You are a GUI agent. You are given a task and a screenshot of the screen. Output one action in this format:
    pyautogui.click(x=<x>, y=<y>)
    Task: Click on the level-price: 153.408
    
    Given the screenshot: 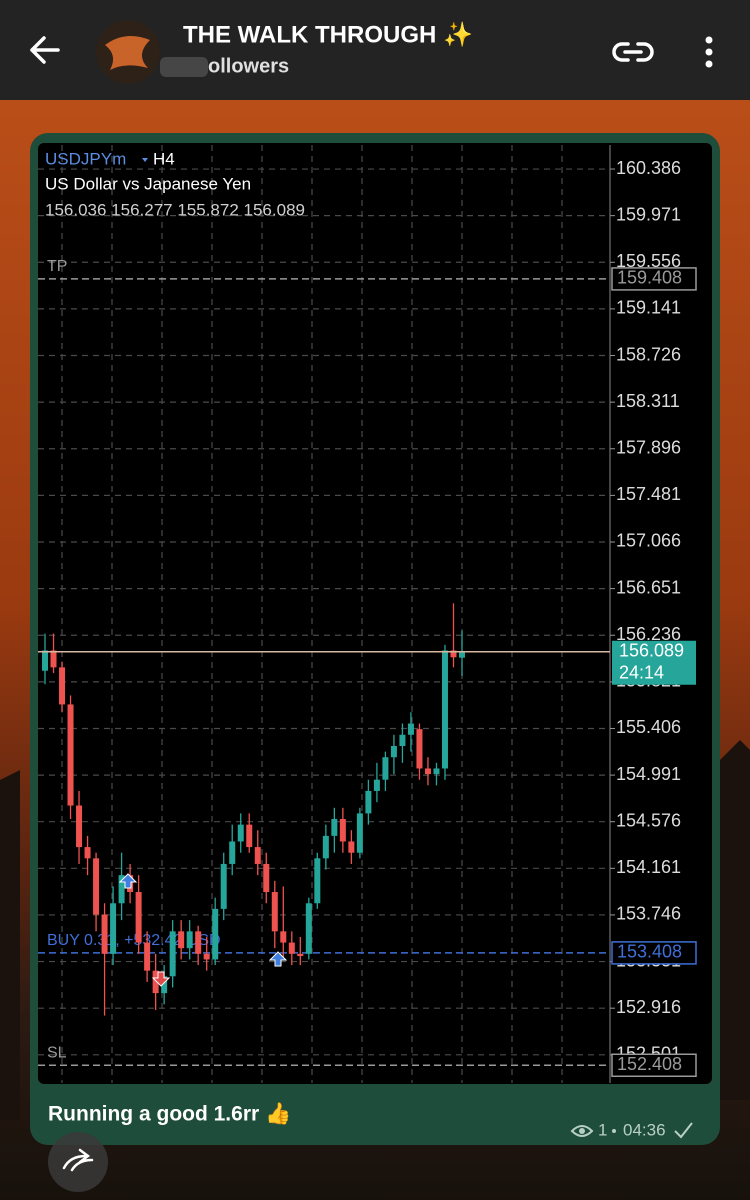 What is the action you would take?
    pyautogui.click(x=649, y=952)
    